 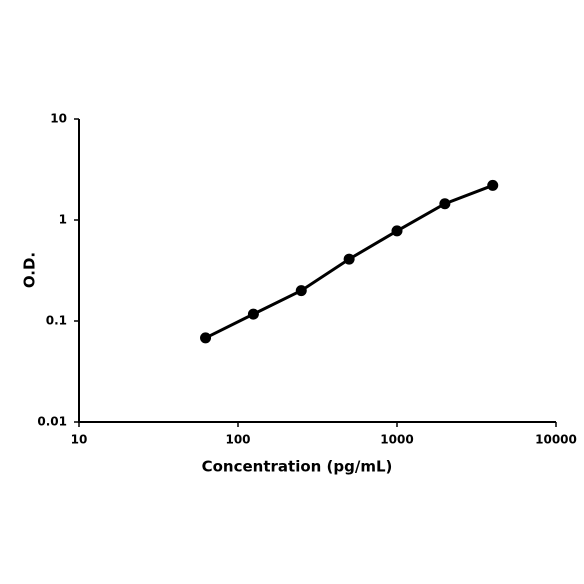 I want to click on y-tick-label: 10, so click(x=58, y=119).